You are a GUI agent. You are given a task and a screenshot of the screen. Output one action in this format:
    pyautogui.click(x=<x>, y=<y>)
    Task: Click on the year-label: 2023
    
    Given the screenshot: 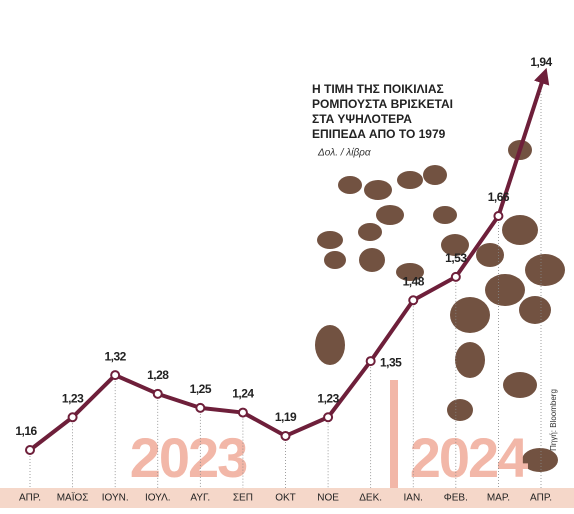 What is the action you would take?
    pyautogui.click(x=188, y=457)
    